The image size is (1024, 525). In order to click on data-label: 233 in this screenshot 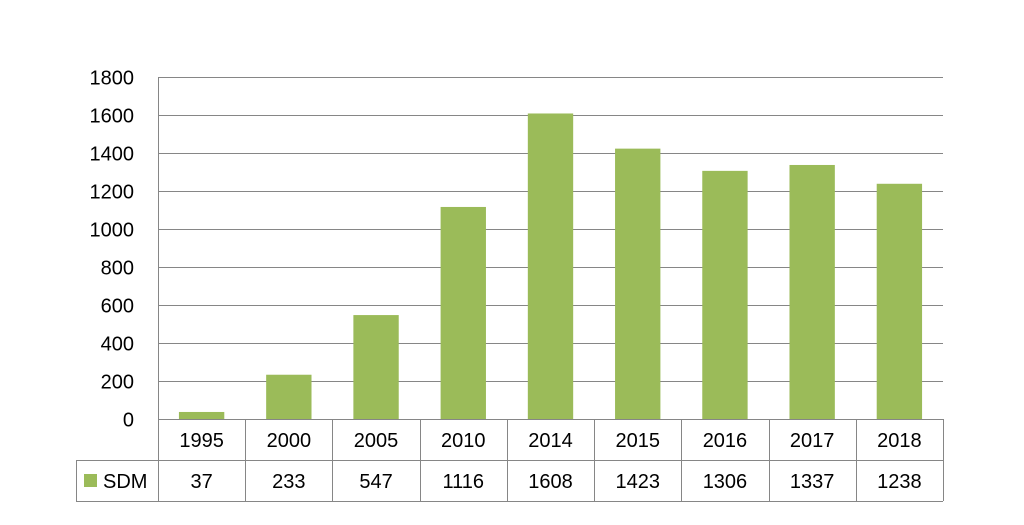, I will do `click(288, 482)`.